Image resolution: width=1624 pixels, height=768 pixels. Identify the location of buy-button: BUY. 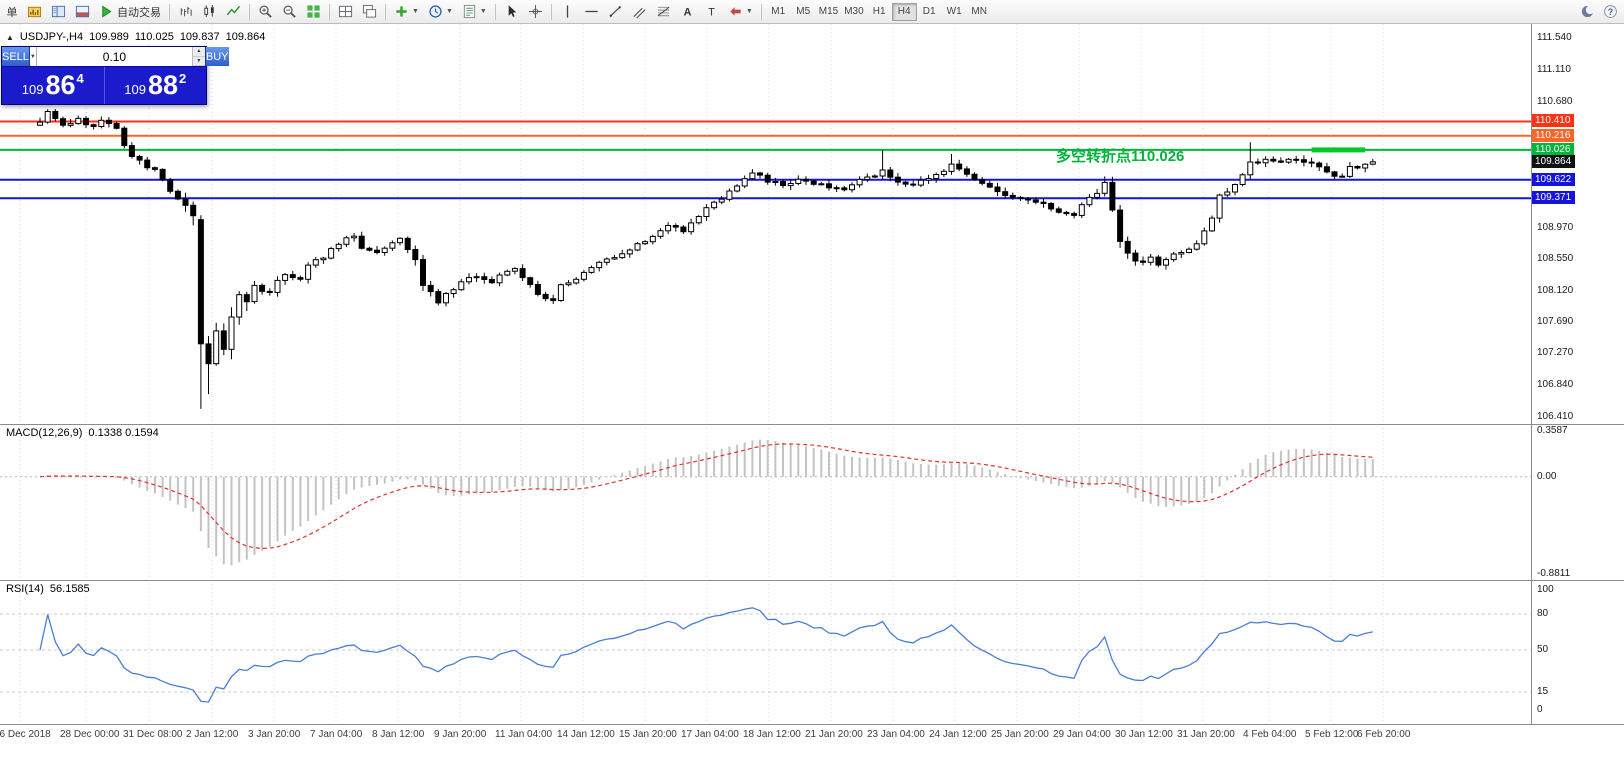
(216, 56).